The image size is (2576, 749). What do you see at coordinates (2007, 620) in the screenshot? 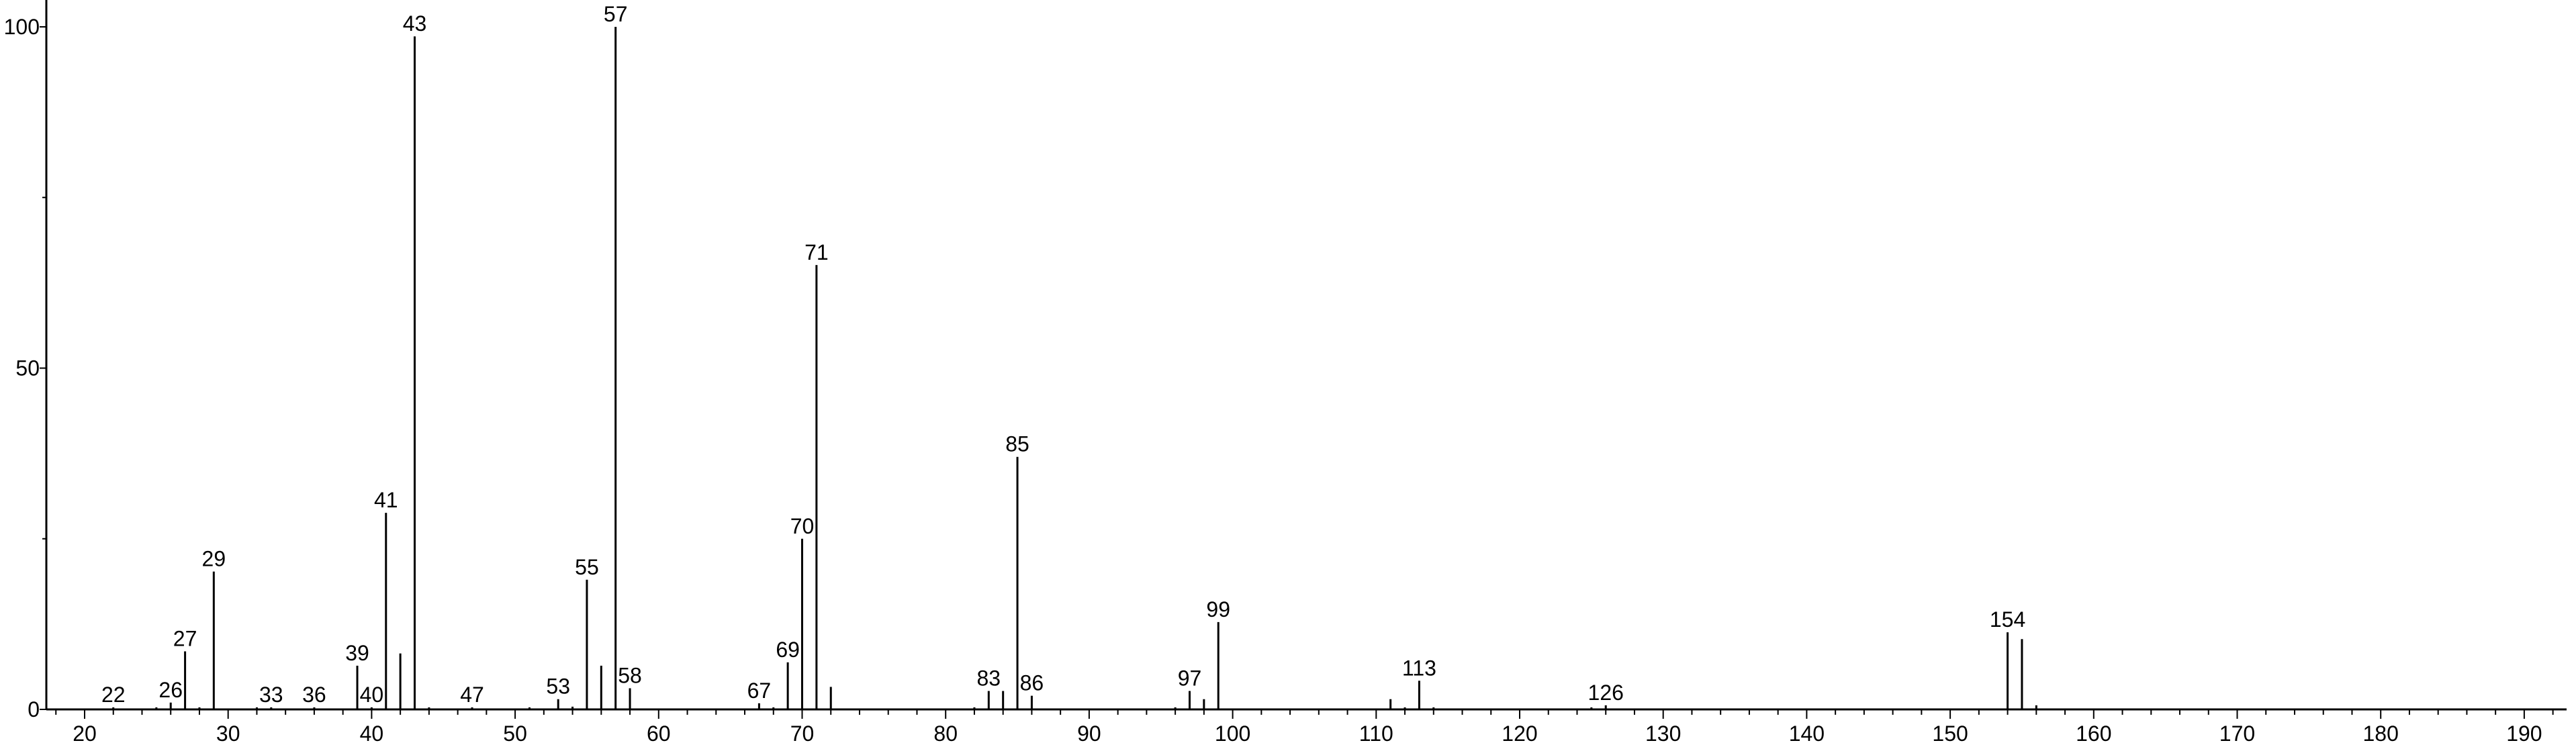
I see `peak-label: 154` at bounding box center [2007, 620].